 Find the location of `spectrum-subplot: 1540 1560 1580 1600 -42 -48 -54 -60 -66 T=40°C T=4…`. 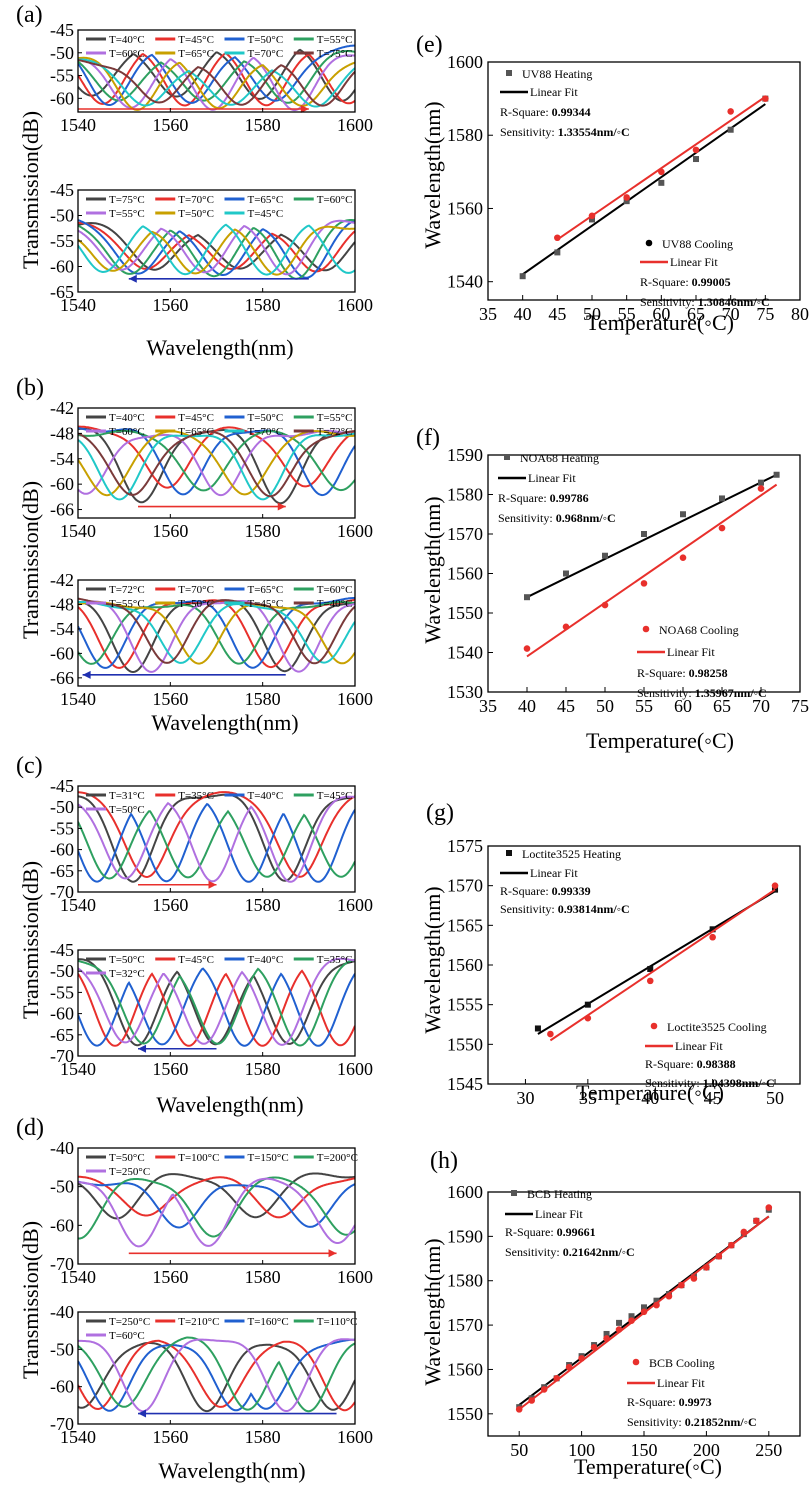

spectrum-subplot: 1540 1560 1580 1600 -42 -48 -54 -60 -66 T=40°C T=4… is located at coordinates (211, 469).